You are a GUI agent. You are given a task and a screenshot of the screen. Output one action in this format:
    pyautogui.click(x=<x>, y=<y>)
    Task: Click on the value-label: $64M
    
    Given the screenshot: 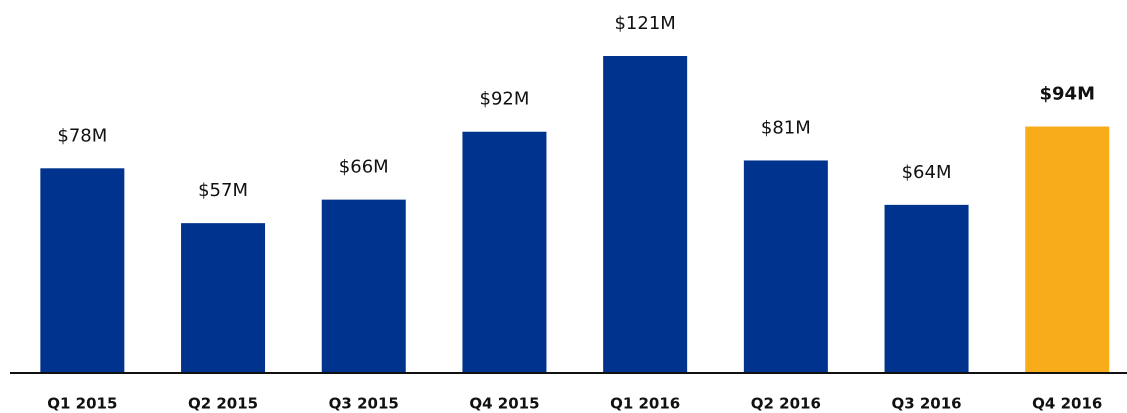 What is the action you would take?
    pyautogui.click(x=927, y=172)
    